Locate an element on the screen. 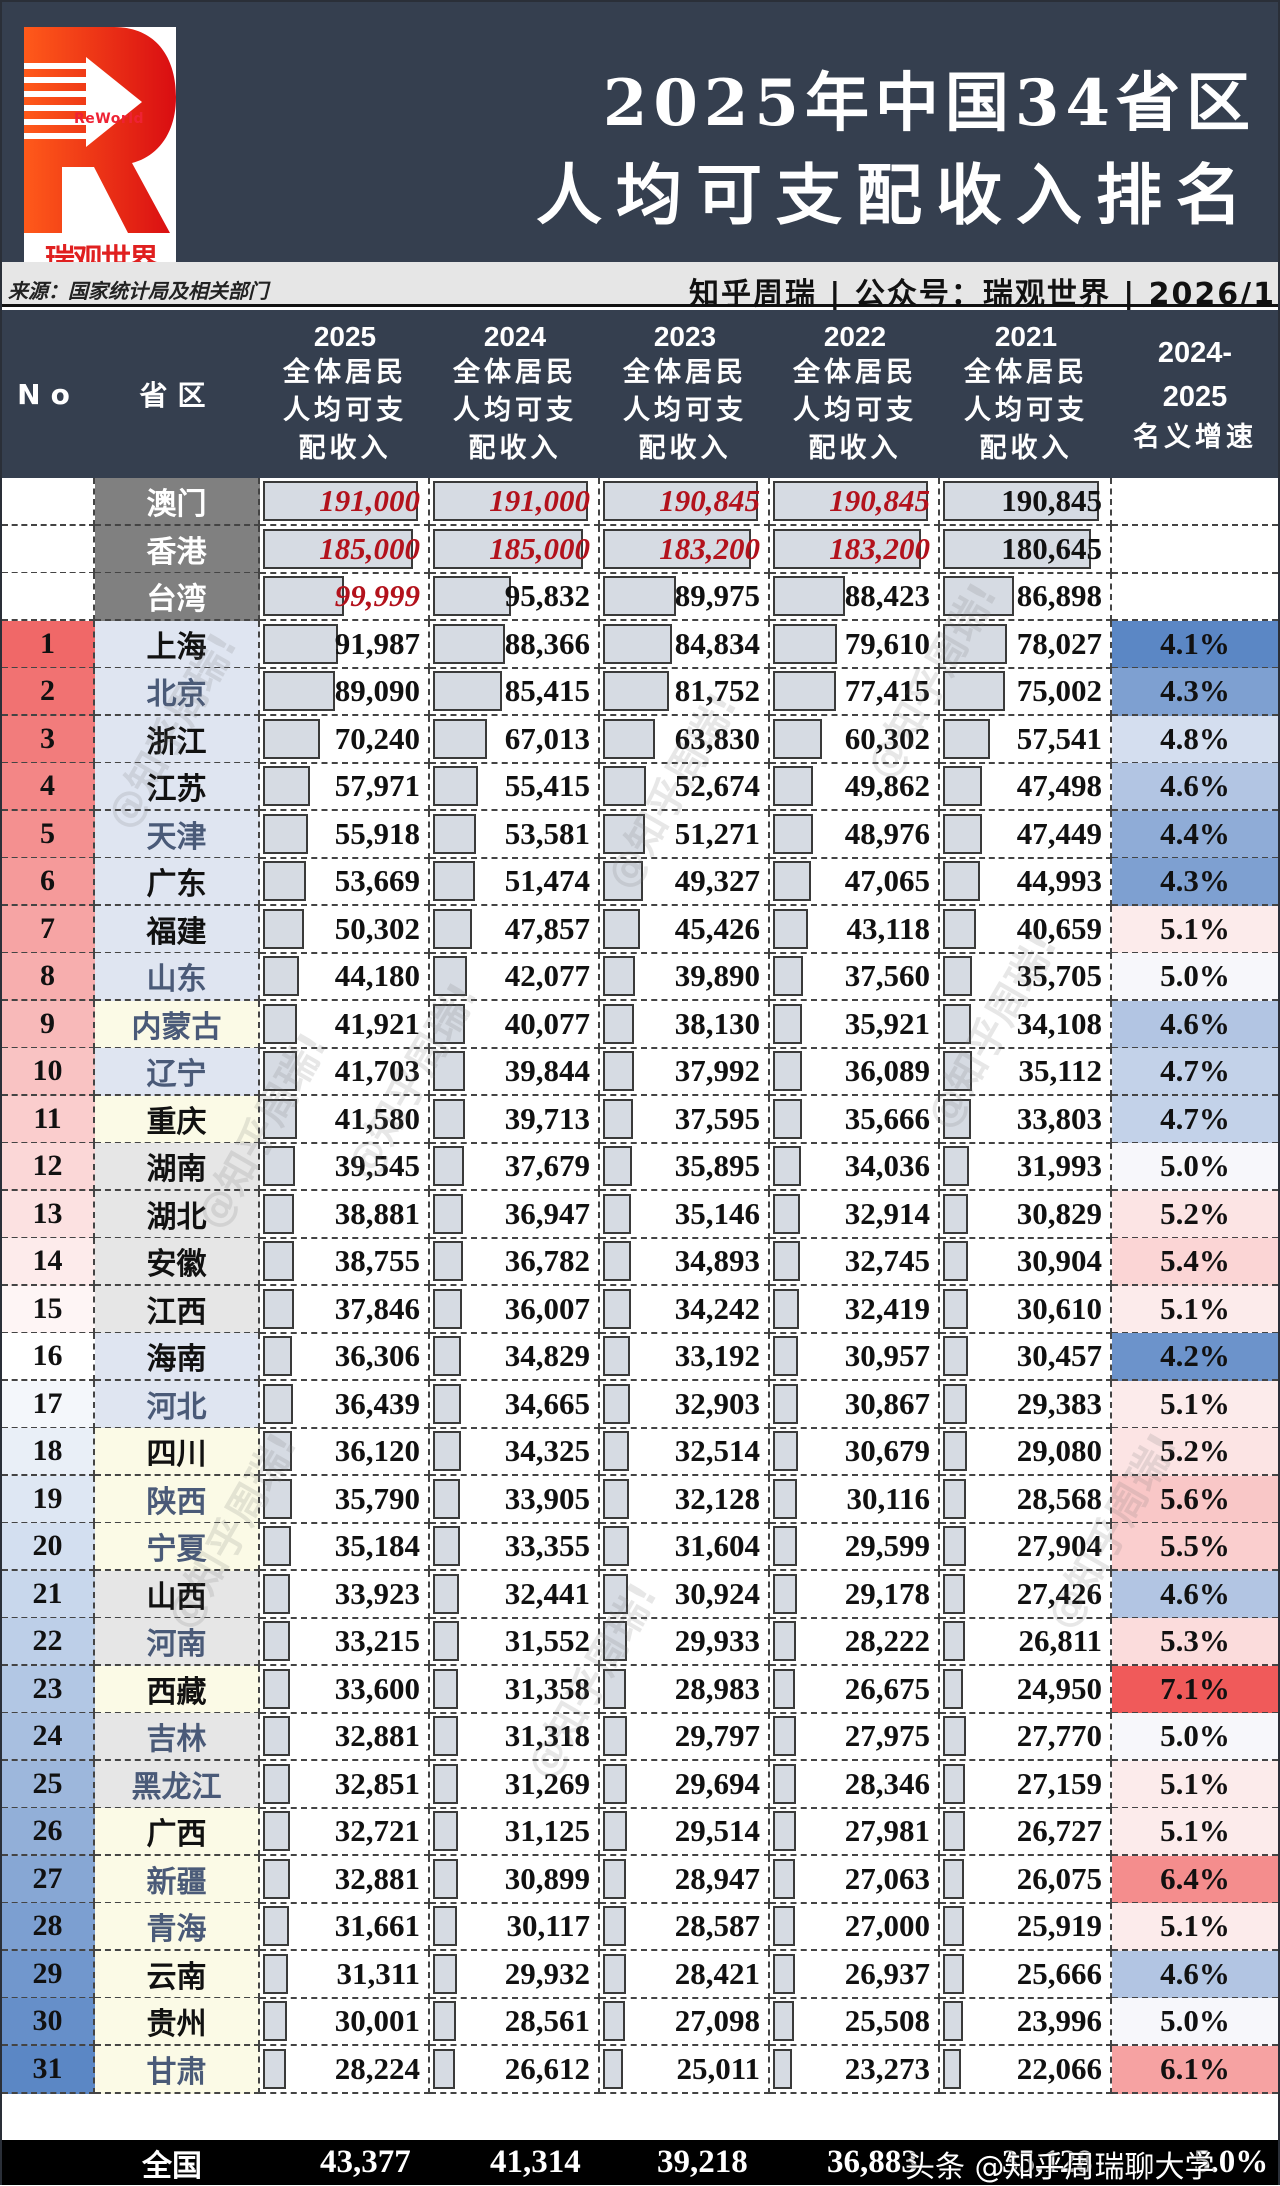 The image size is (1280, 2186). income-cell-2024: 30,899 is located at coordinates (515, 1880).